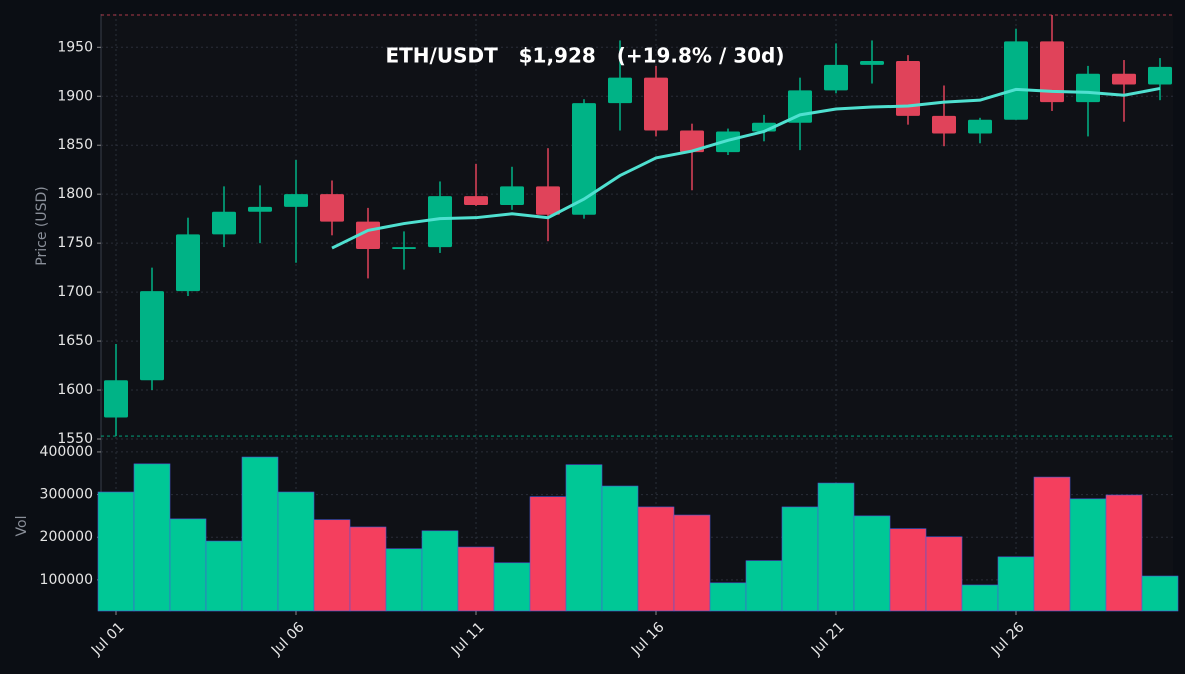 The image size is (1185, 674). I want to click on y-tick-label: 1850, so click(75, 145).